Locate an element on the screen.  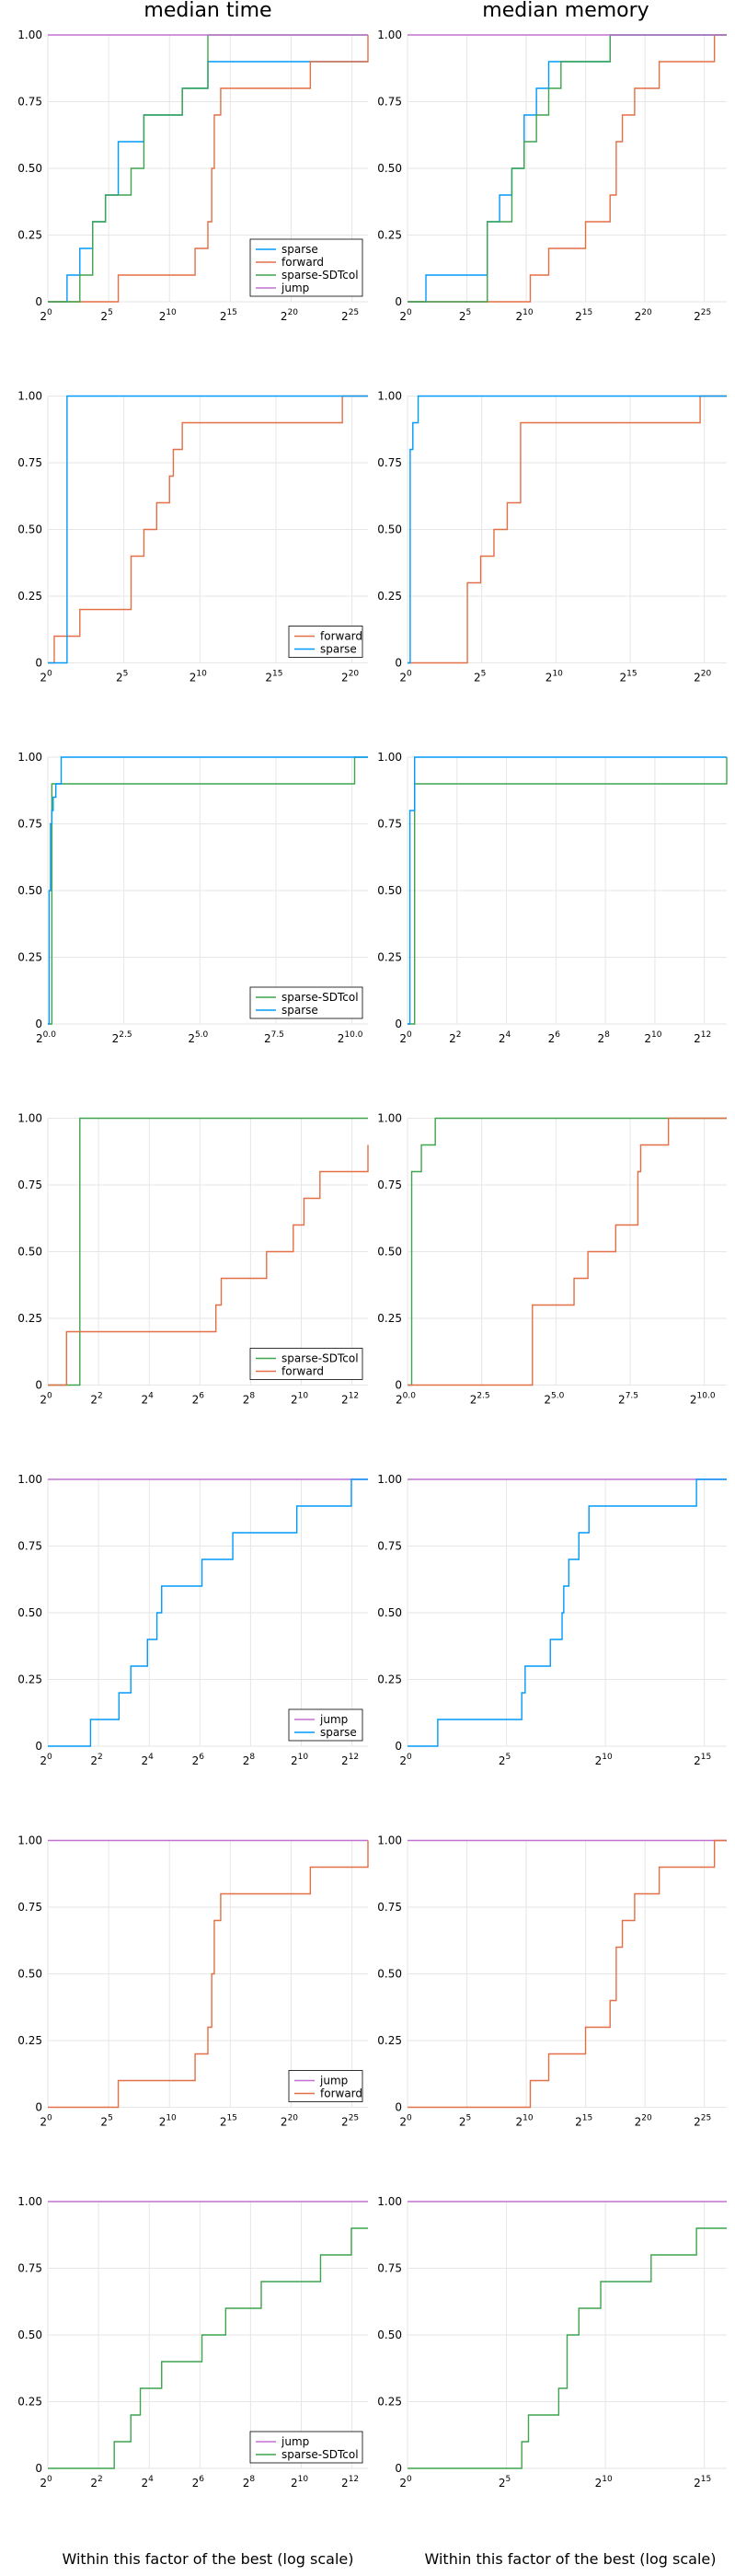
column-title-median-memory: median memory is located at coordinates (565, 11).